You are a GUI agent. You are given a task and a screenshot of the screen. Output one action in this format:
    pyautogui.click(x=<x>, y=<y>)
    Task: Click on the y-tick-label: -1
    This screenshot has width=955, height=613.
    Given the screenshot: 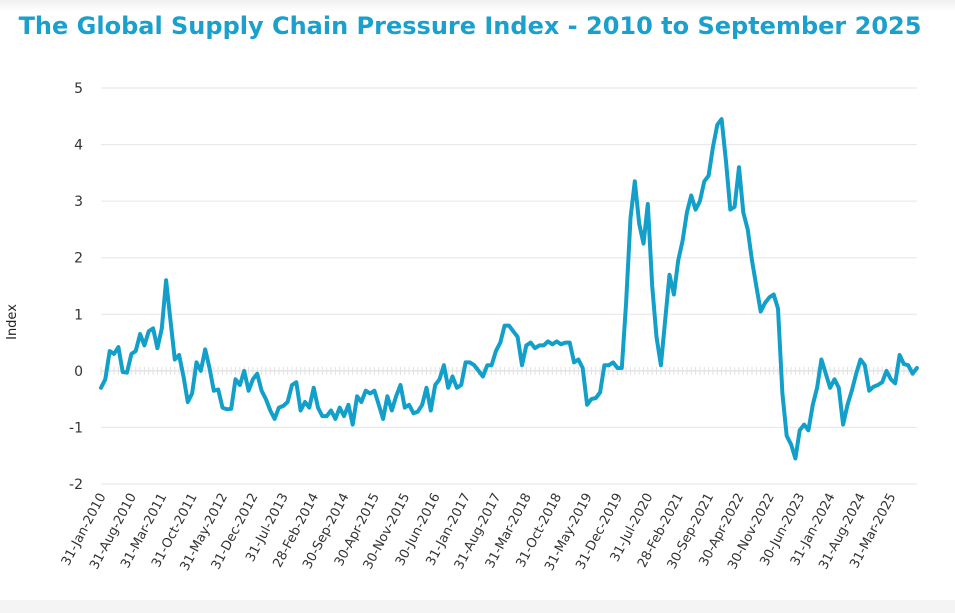 What is the action you would take?
    pyautogui.click(x=76, y=428)
    